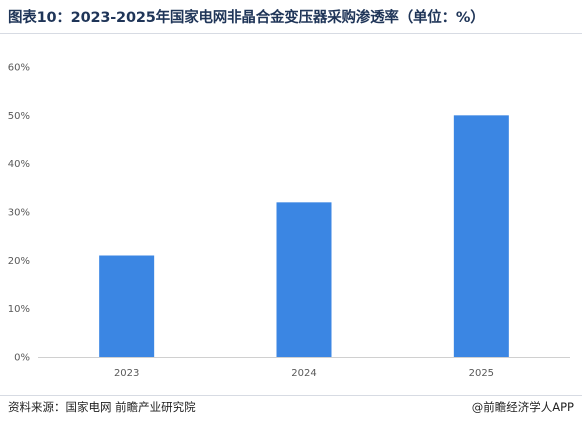 The height and width of the screenshot is (425, 582). I want to click on x-tick-label: 2025, so click(481, 373).